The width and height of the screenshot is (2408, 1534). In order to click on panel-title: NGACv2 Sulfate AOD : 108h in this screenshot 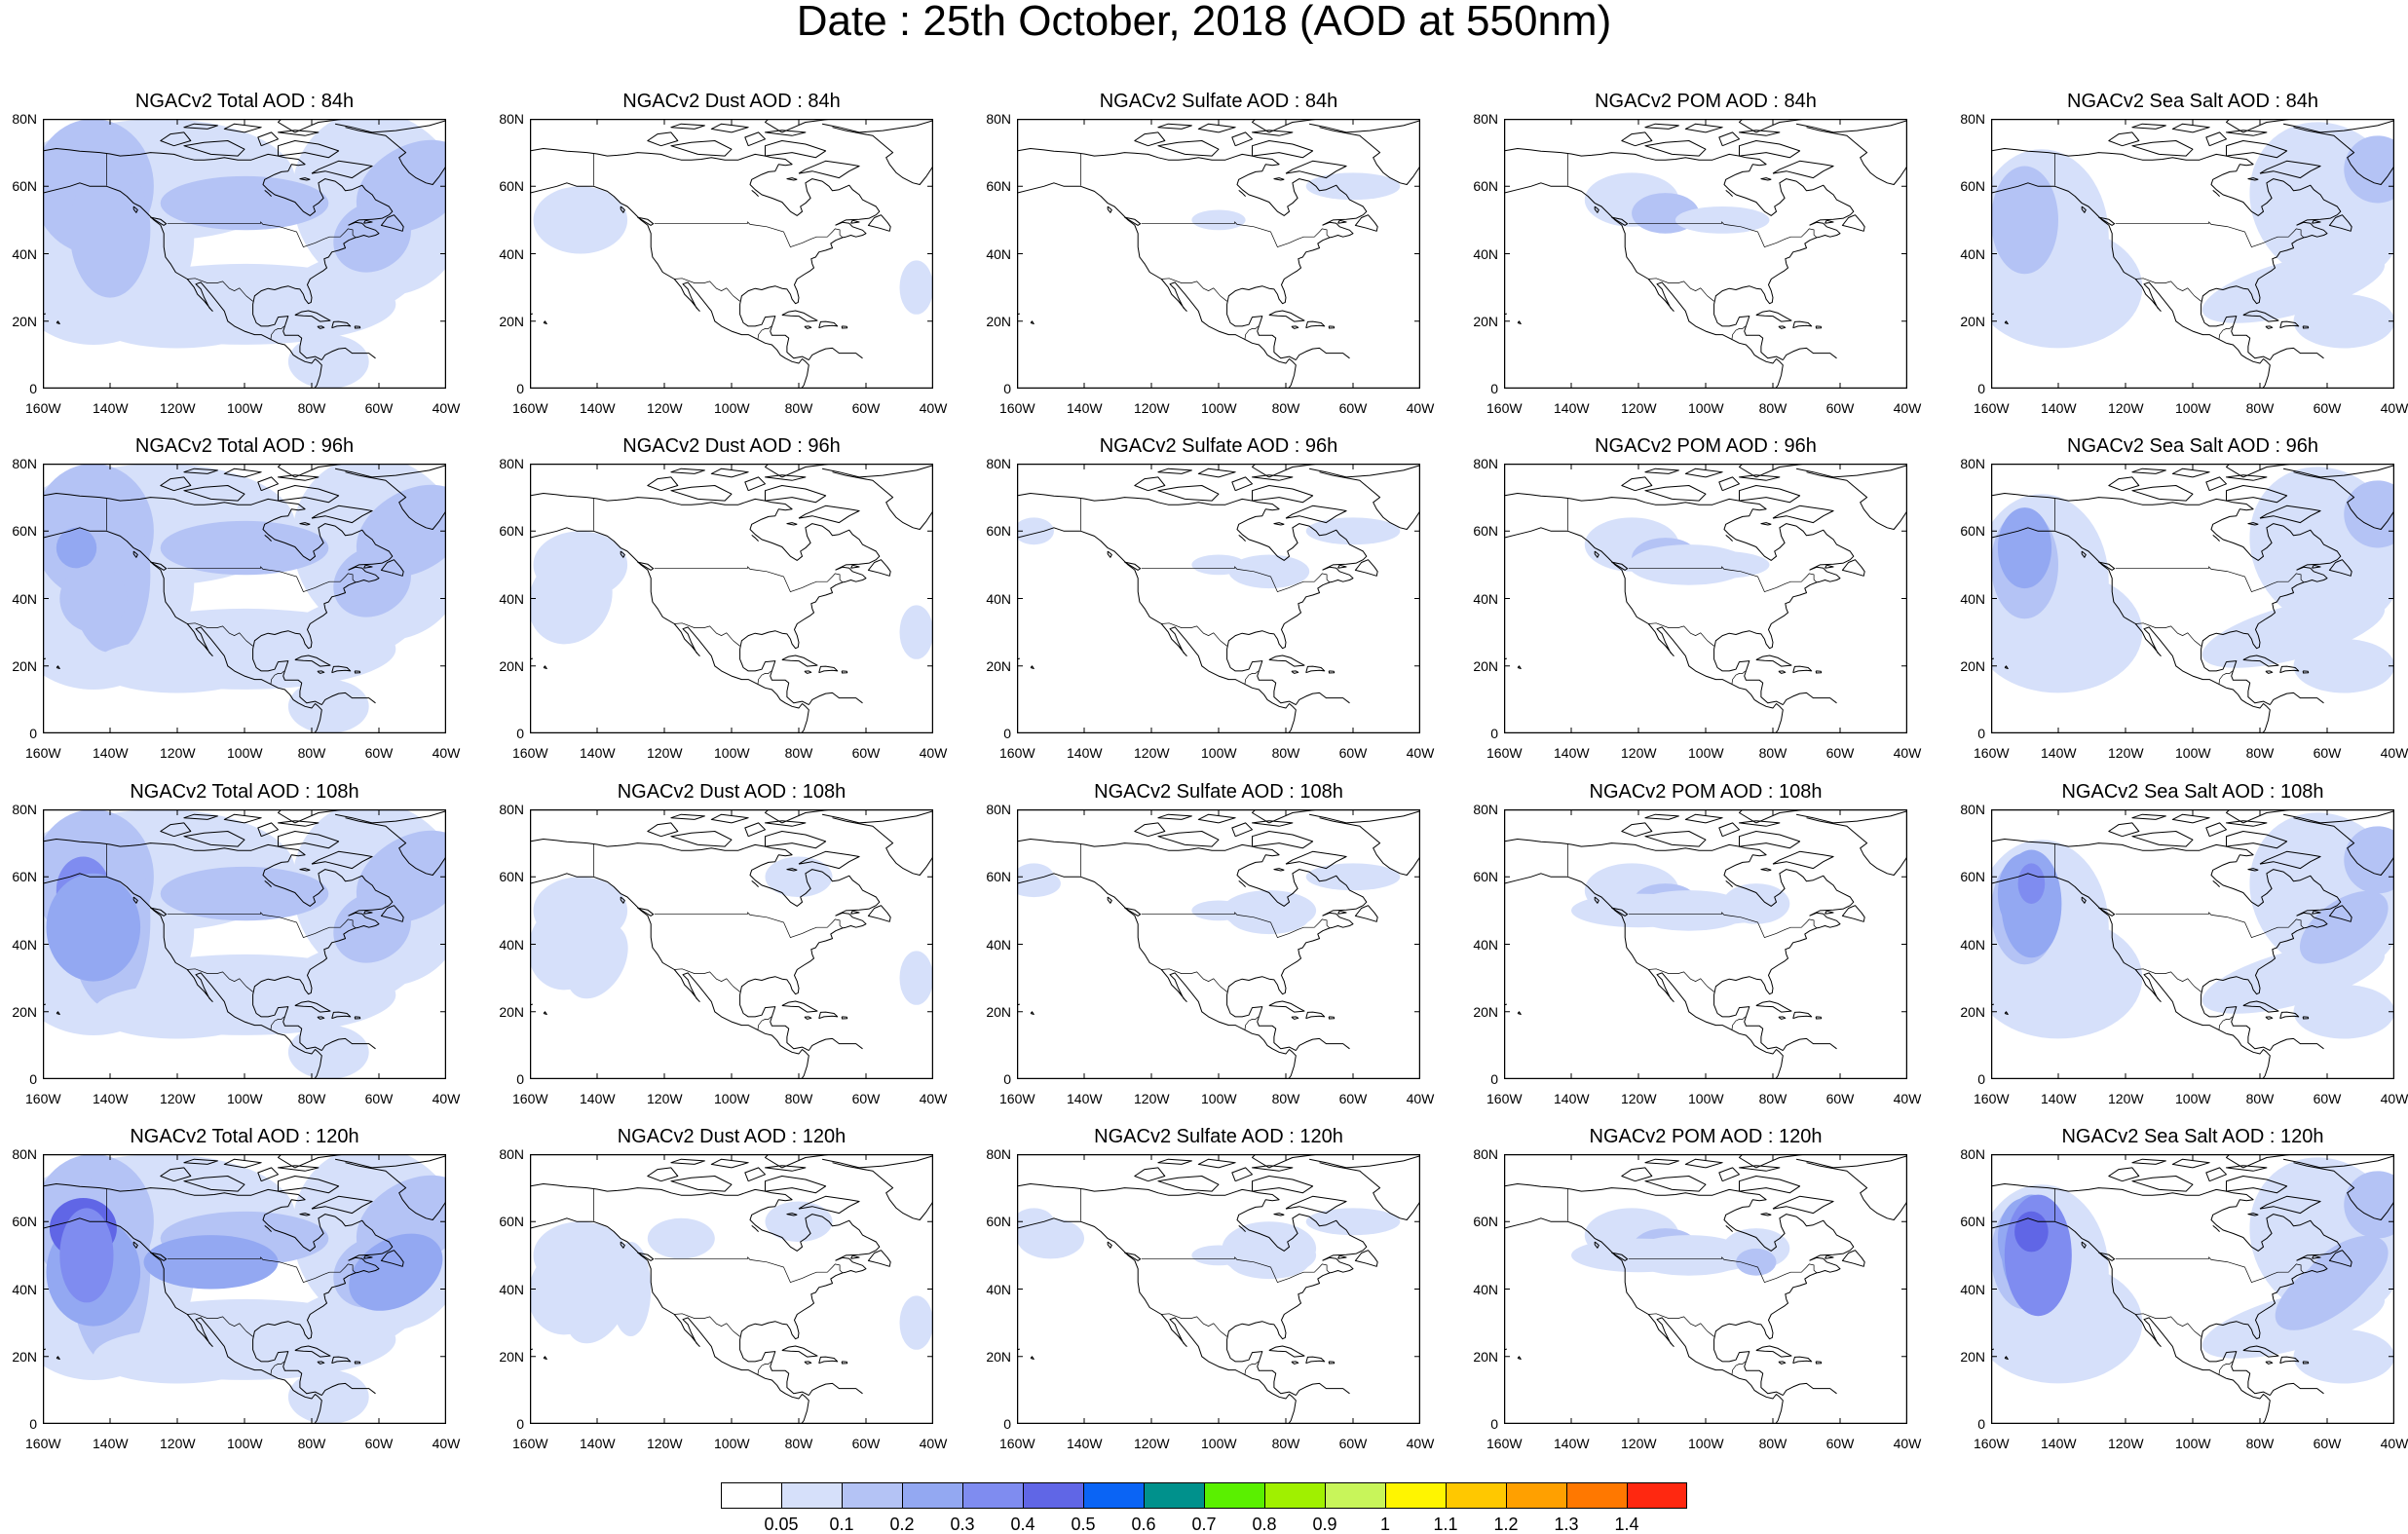, I will do `click(1218, 792)`.